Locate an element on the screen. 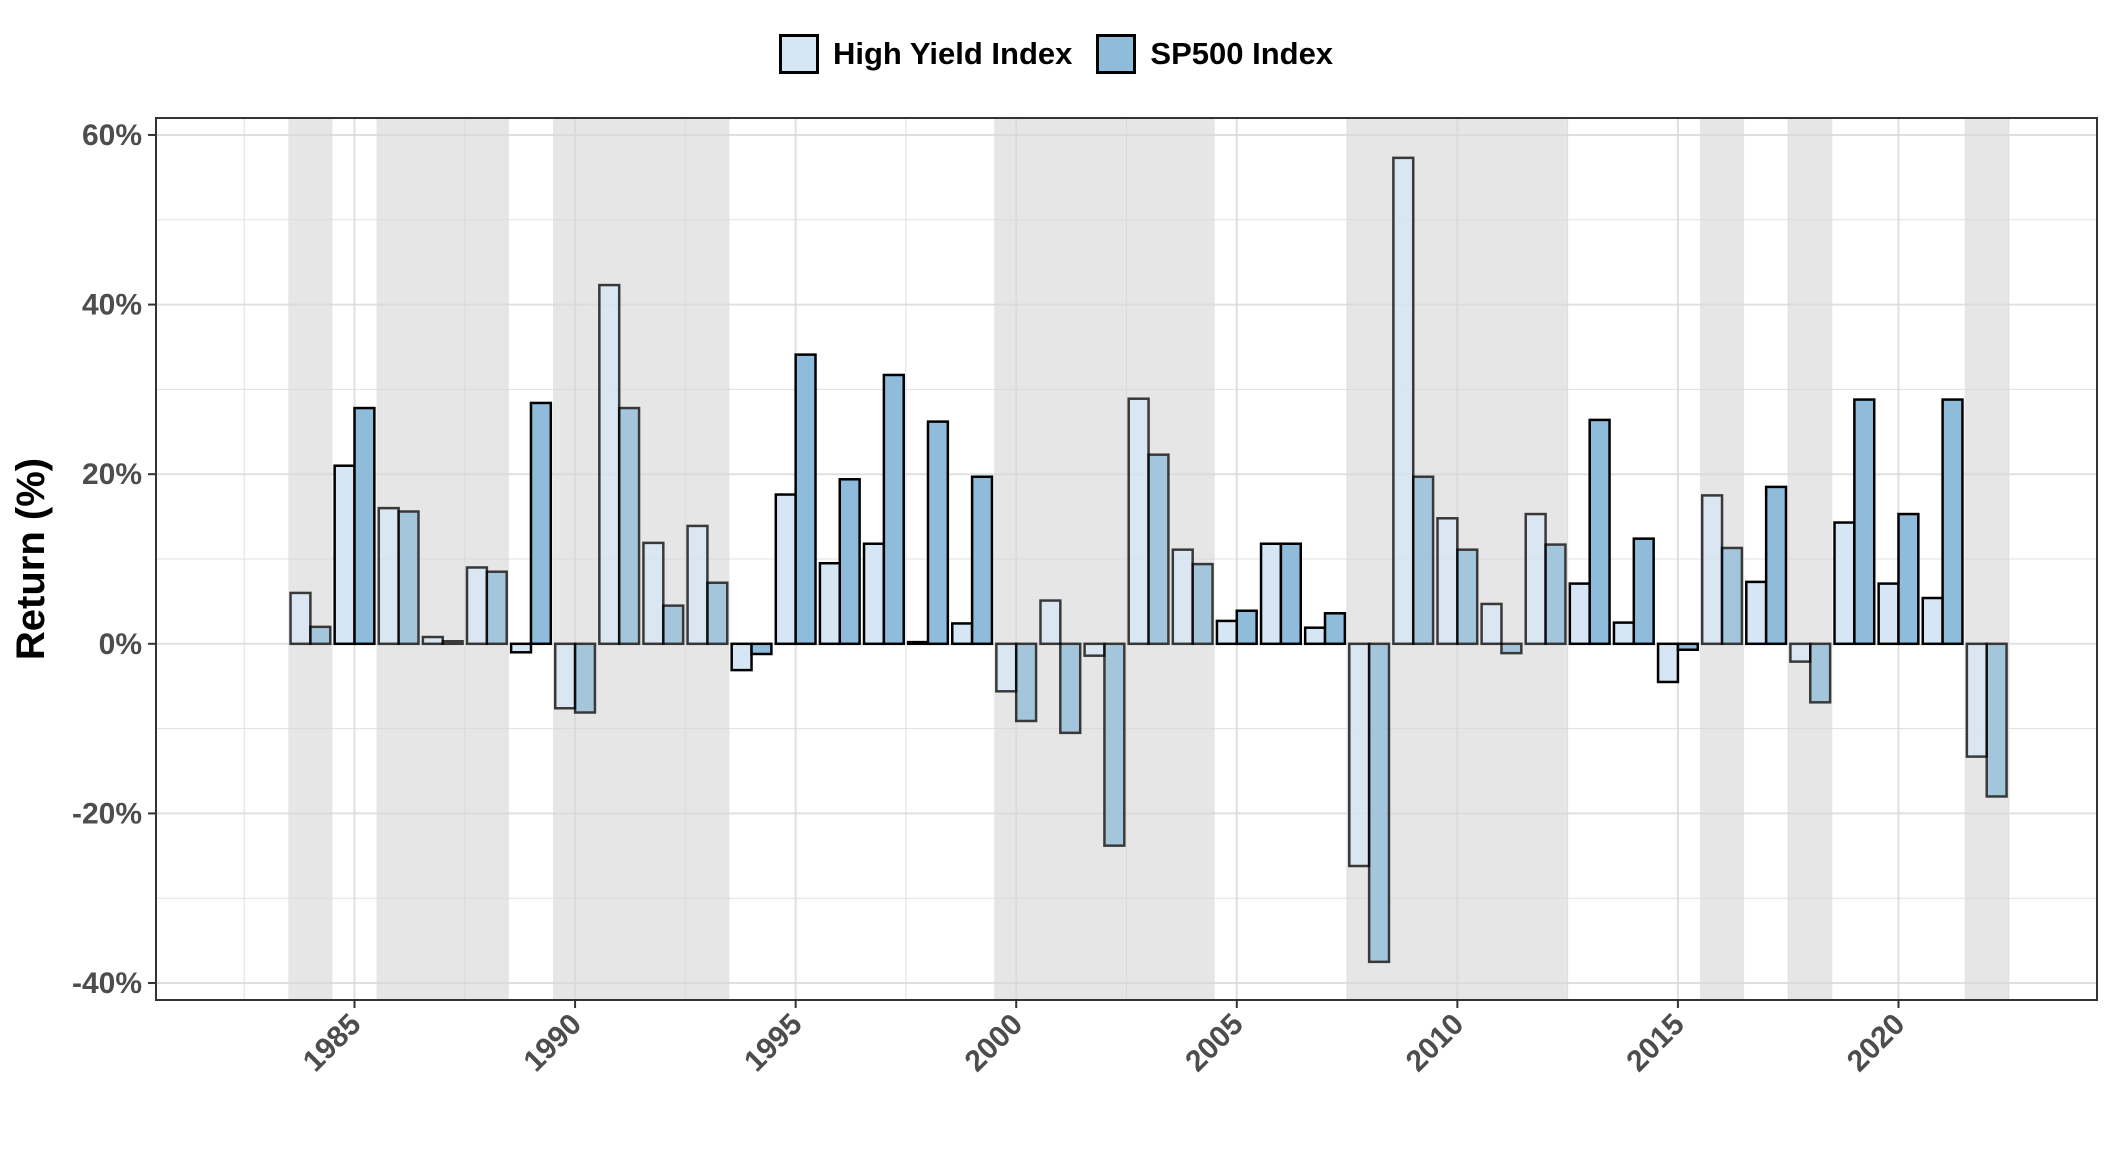 The image size is (2112, 1152). legend-swatch-sp500 is located at coordinates (1116, 54).